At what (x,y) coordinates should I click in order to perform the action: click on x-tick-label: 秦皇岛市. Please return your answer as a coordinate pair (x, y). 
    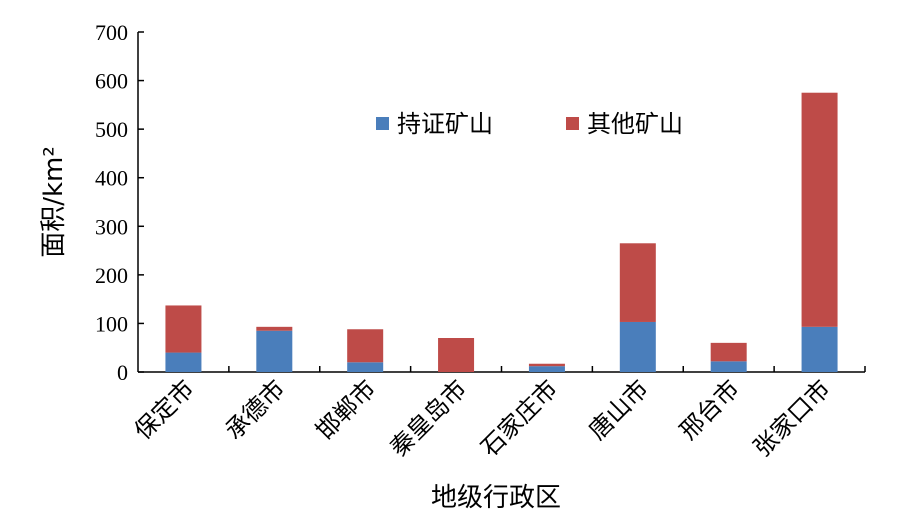
    Looking at the image, I should click on (429, 418).